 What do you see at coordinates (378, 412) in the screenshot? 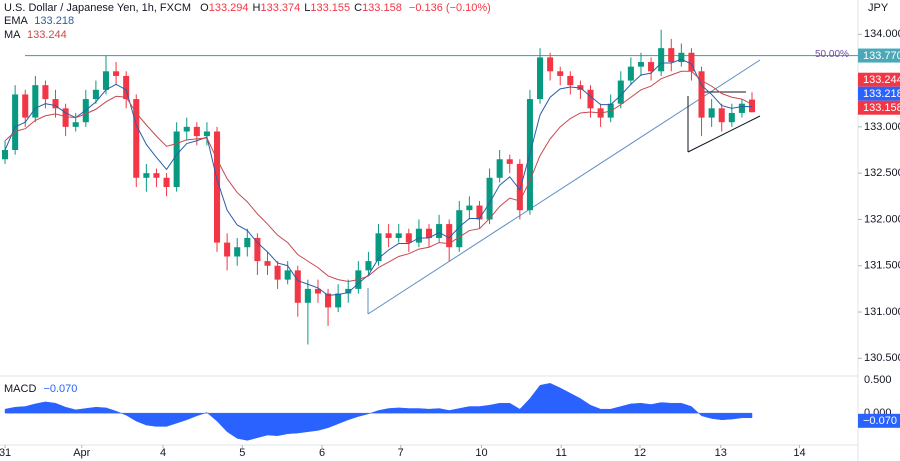
I see `macd-area` at bounding box center [378, 412].